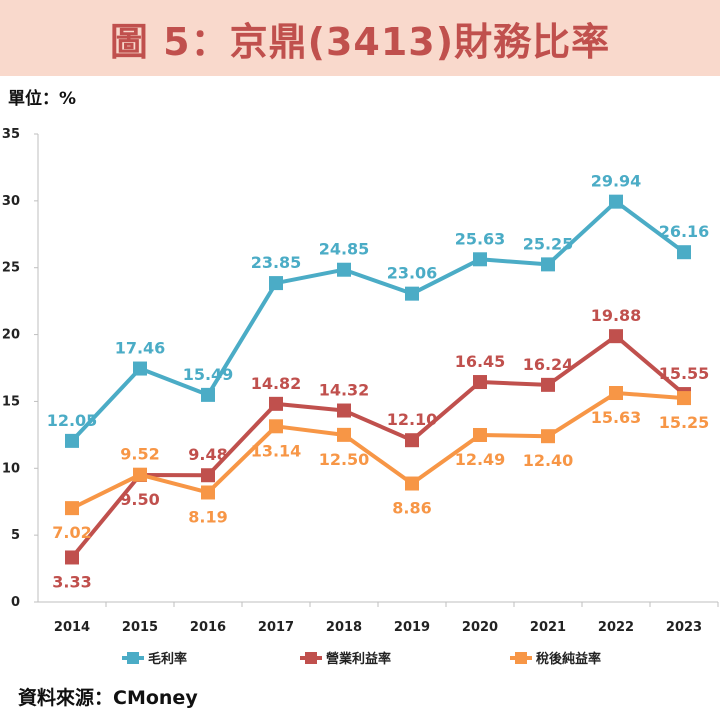 The height and width of the screenshot is (720, 720). I want to click on legend-label: 稅後純益率, so click(568, 659).